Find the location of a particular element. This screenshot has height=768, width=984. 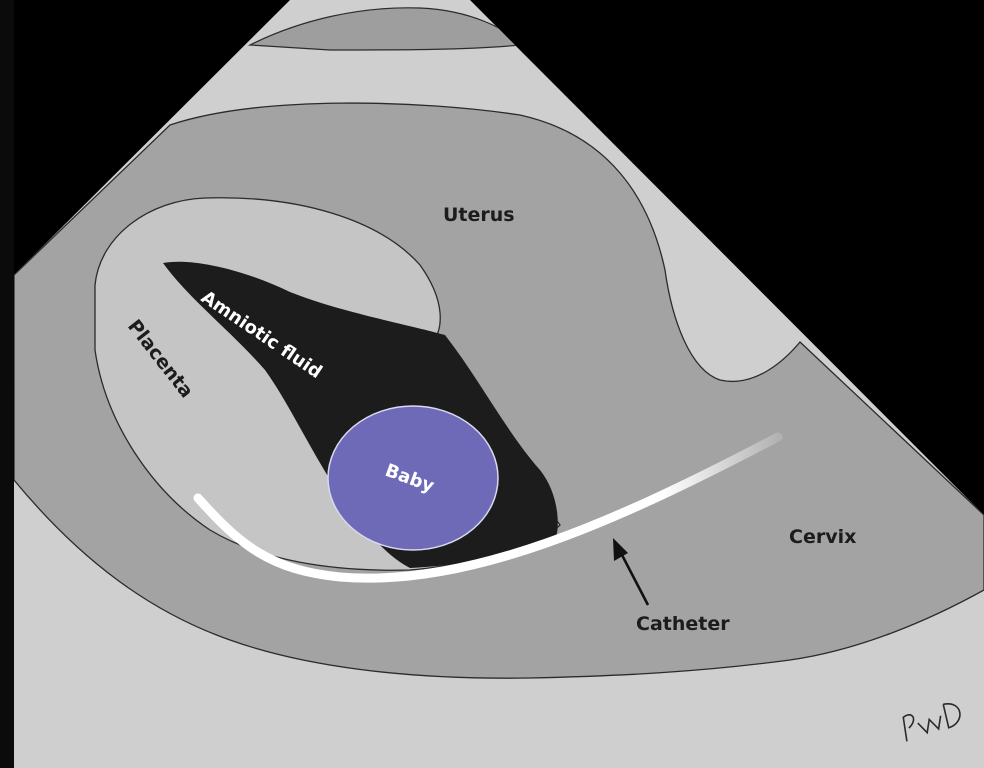

catheter-arrow-head is located at coordinates (620, 549).